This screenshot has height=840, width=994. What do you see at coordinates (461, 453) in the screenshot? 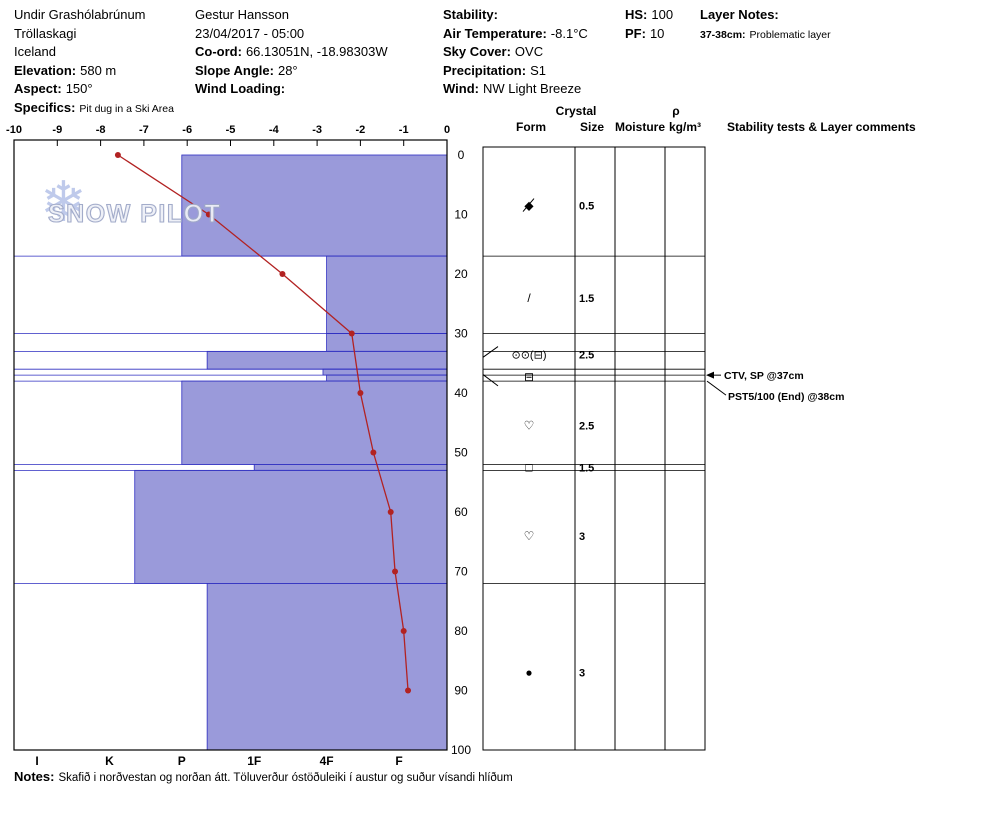
I see `depth-tick-label: 50` at bounding box center [461, 453].